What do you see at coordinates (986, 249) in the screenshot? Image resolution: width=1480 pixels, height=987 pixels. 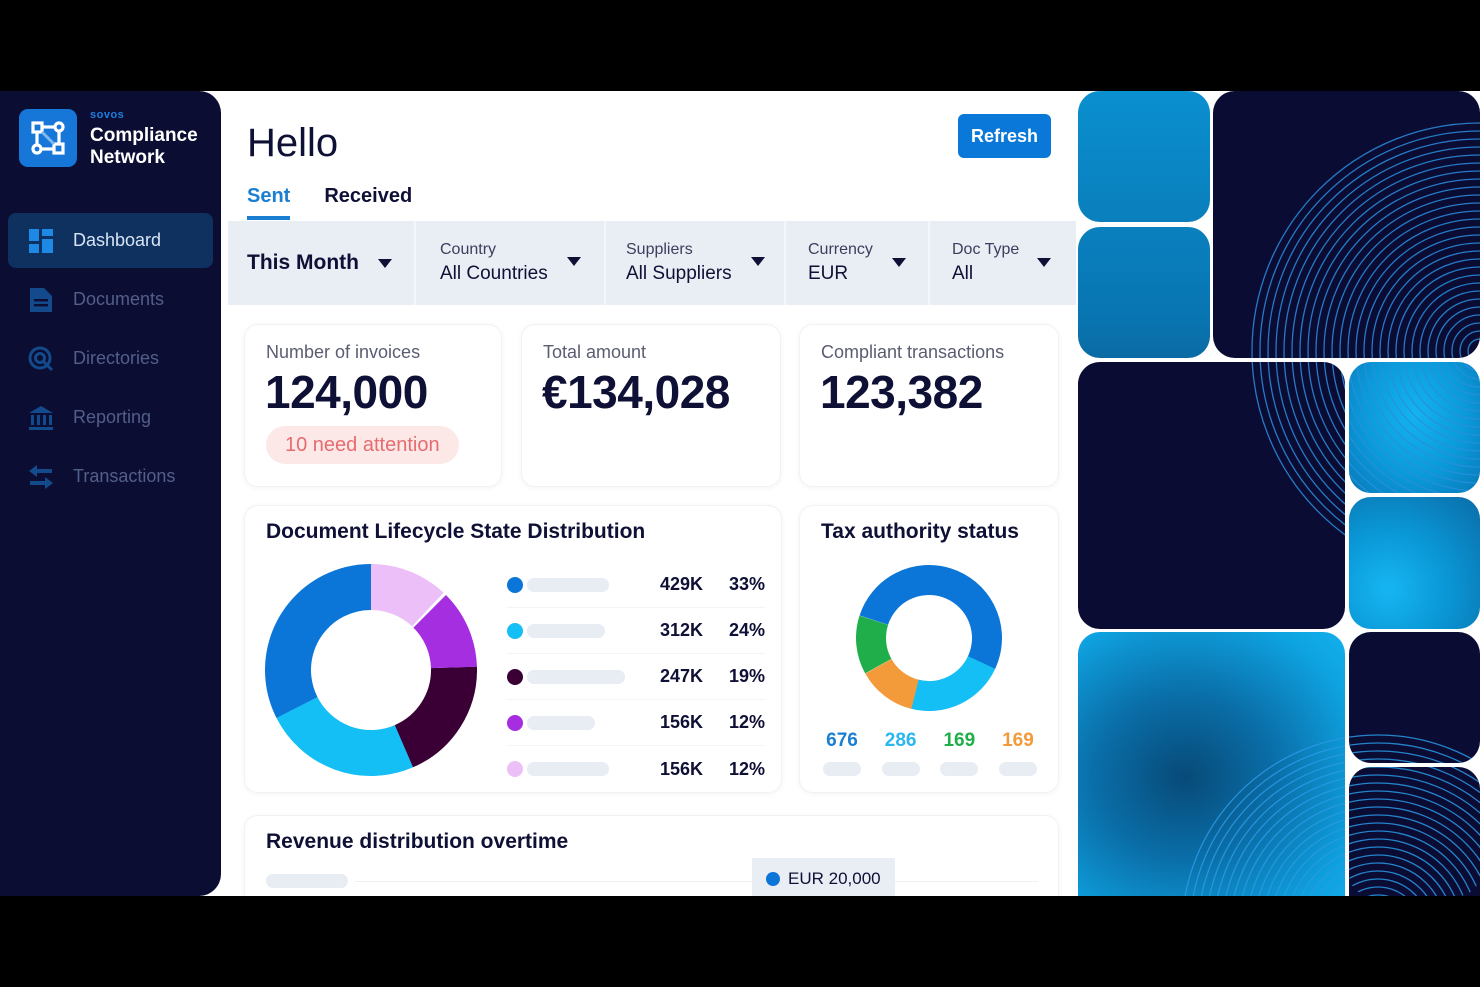 I see `doc-type-label: Doc Type` at bounding box center [986, 249].